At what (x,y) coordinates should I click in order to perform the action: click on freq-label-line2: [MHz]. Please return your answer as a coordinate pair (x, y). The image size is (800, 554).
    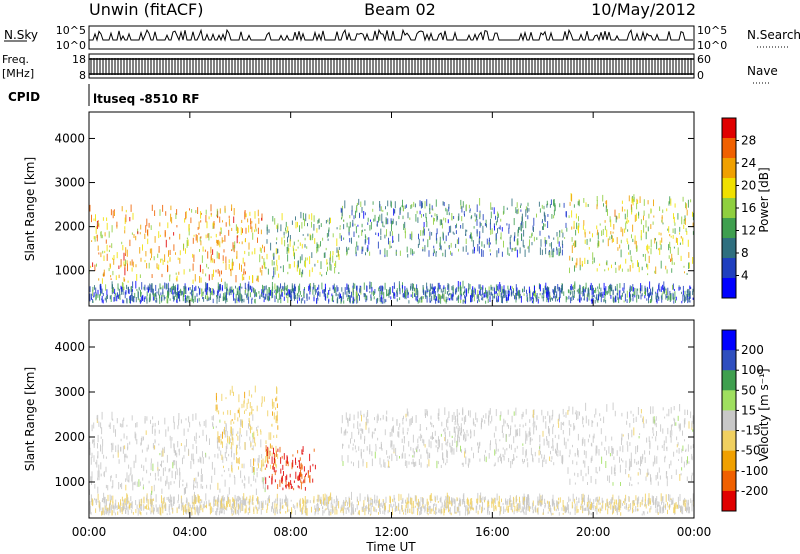
    Looking at the image, I should click on (18, 73).